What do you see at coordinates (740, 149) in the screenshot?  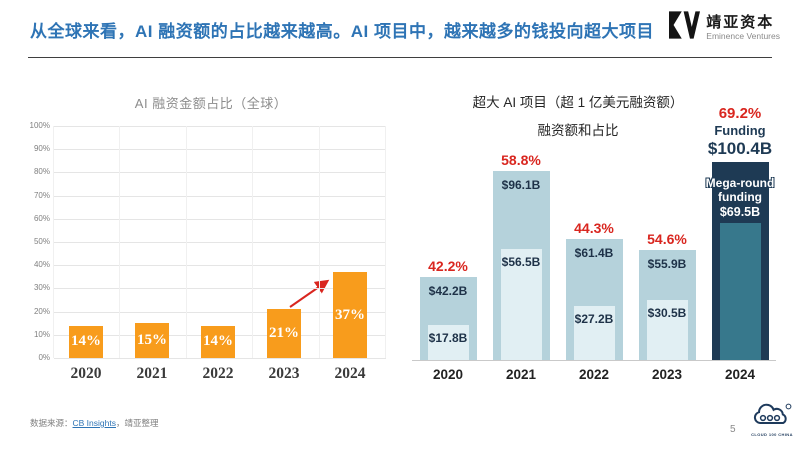 I see `funding-value-label-2024: $100.4B` at bounding box center [740, 149].